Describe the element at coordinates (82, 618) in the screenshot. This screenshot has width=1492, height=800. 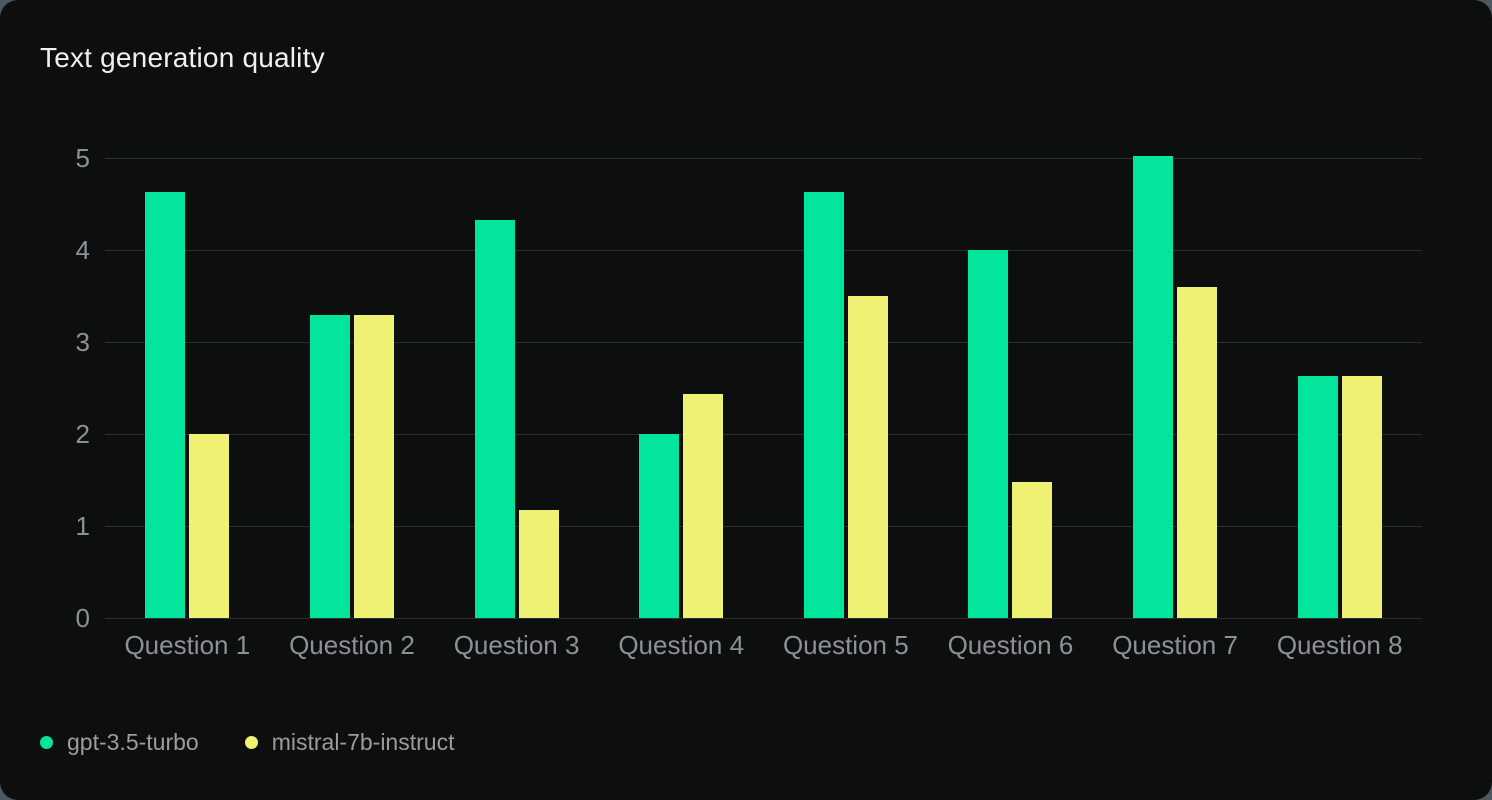
I see `y-tick-label-0: 0` at that location.